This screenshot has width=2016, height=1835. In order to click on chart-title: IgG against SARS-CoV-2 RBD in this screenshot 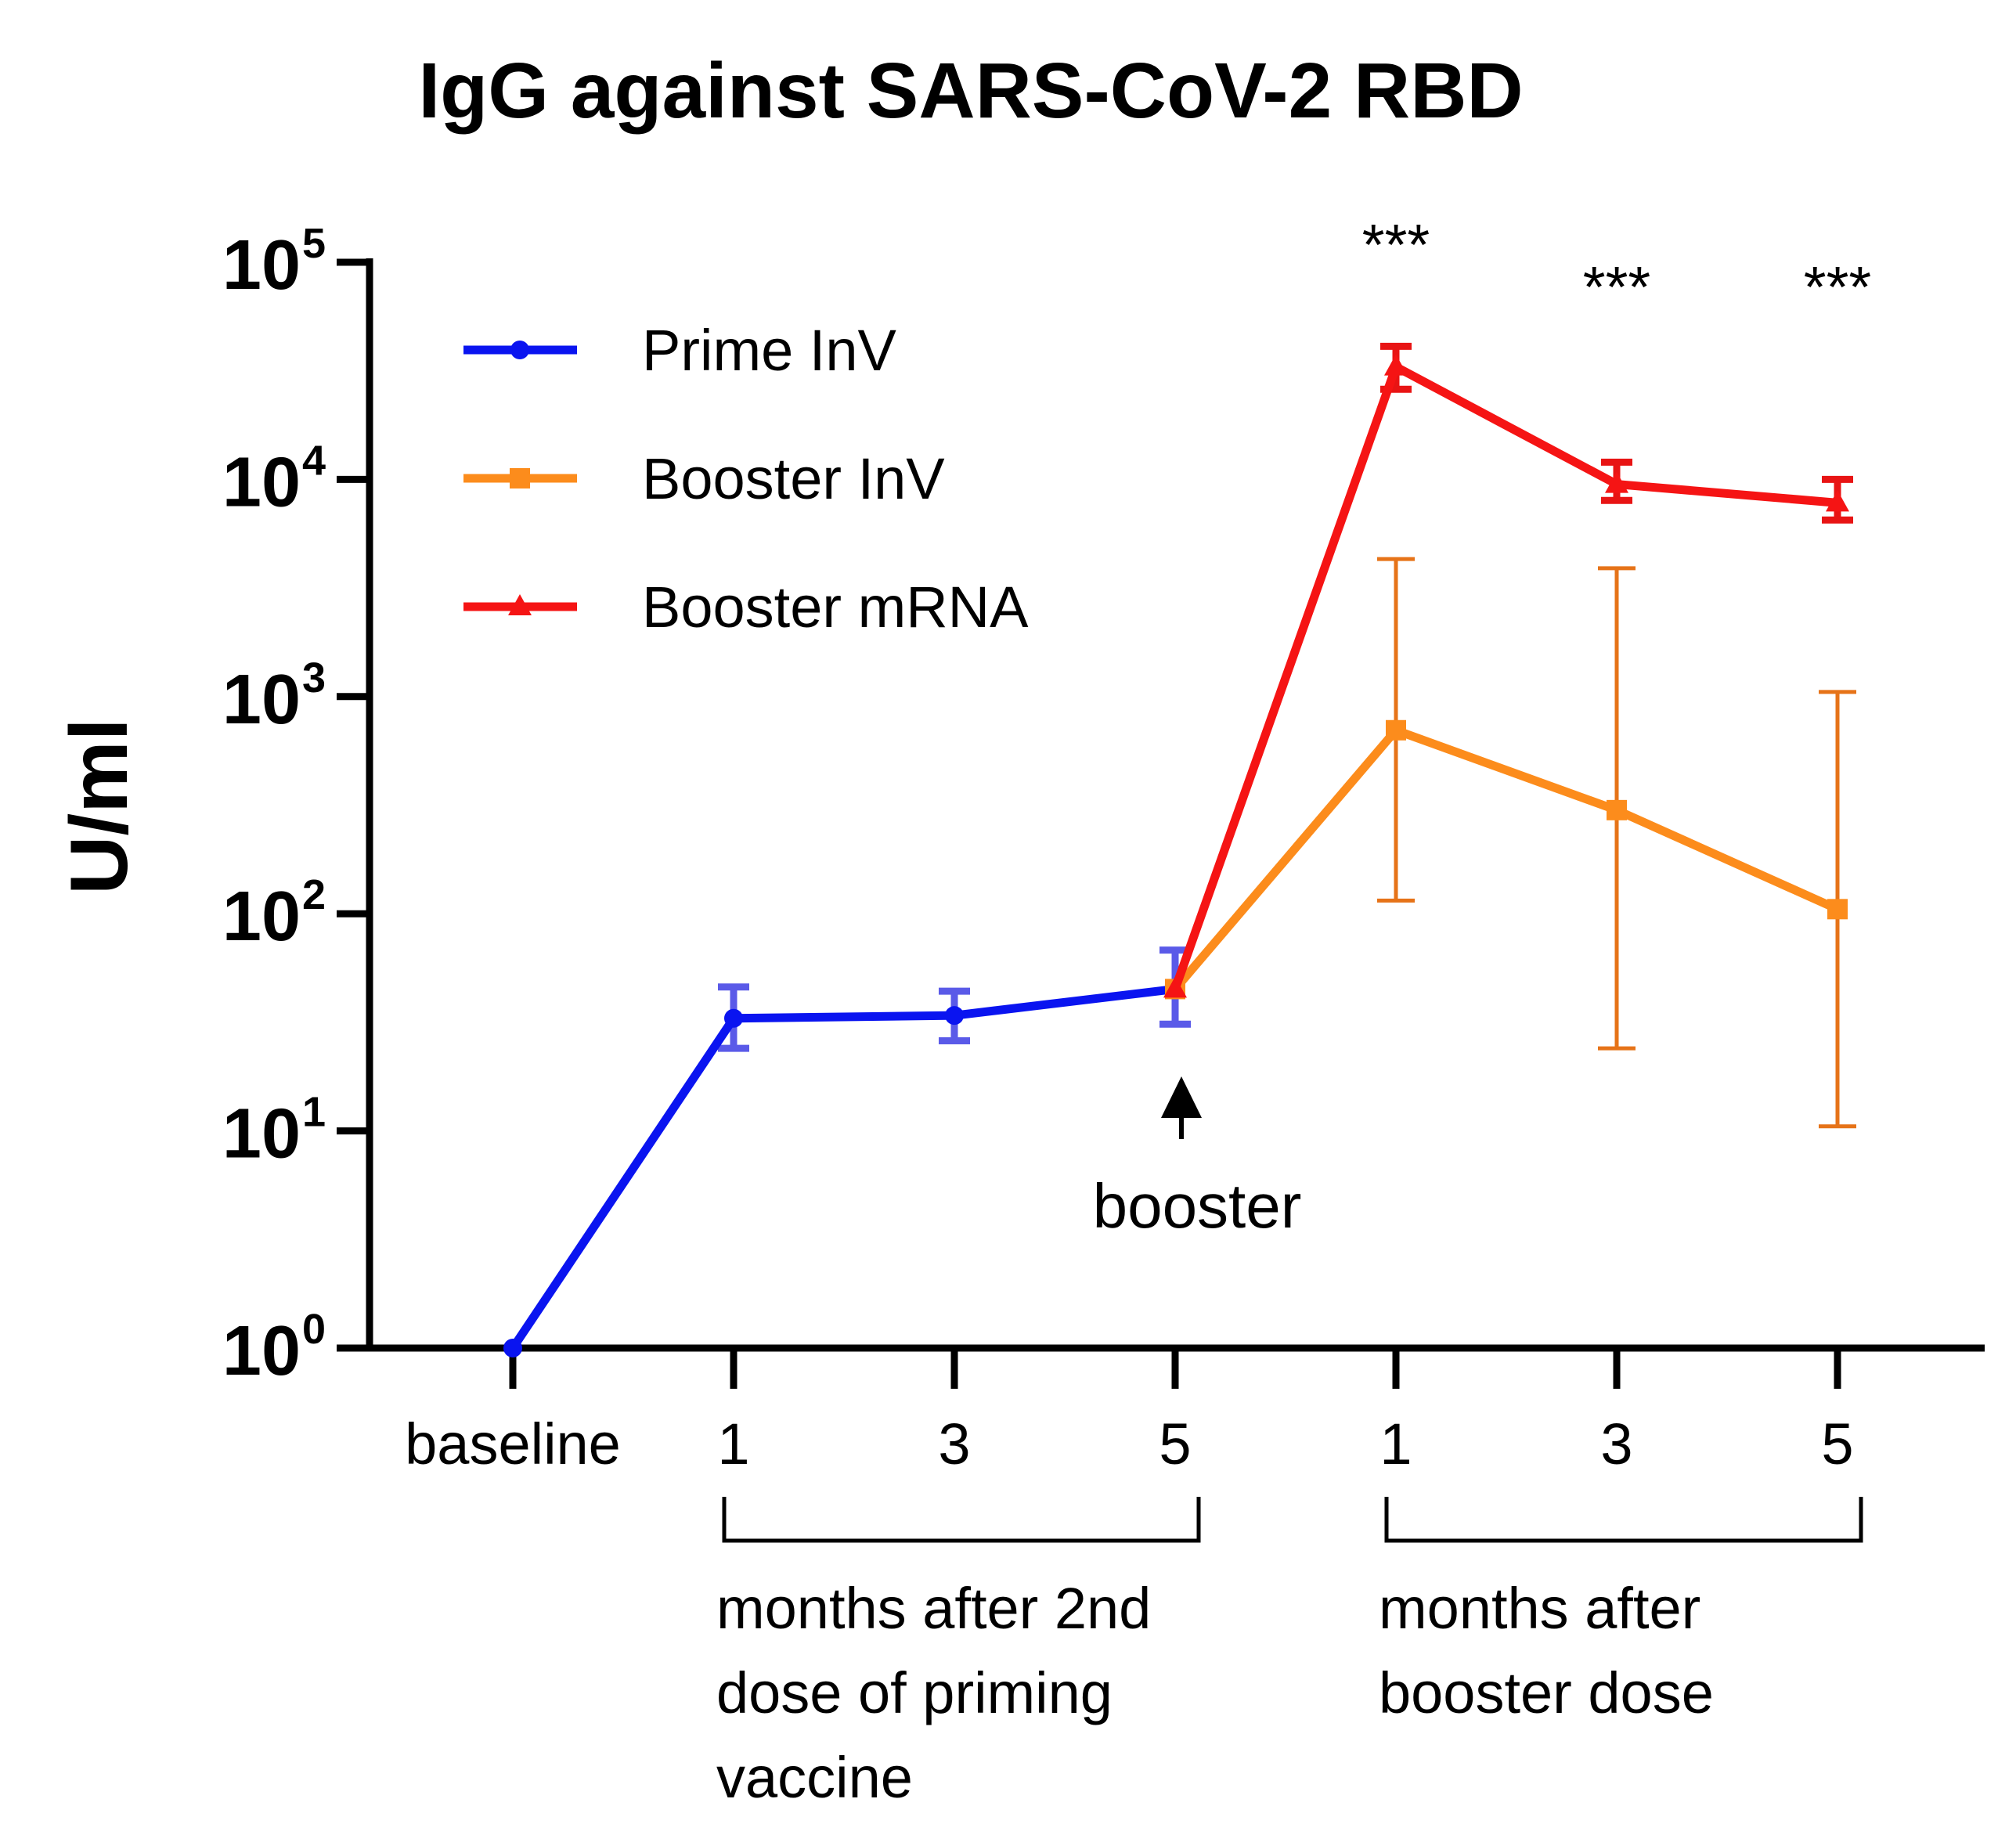, I will do `click(971, 91)`.